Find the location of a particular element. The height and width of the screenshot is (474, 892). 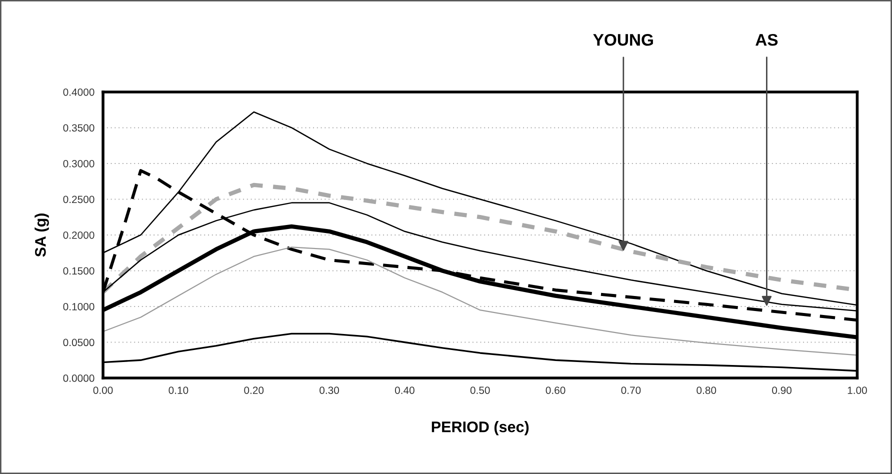

x-tick-label: 0.80 is located at coordinates (706, 390).